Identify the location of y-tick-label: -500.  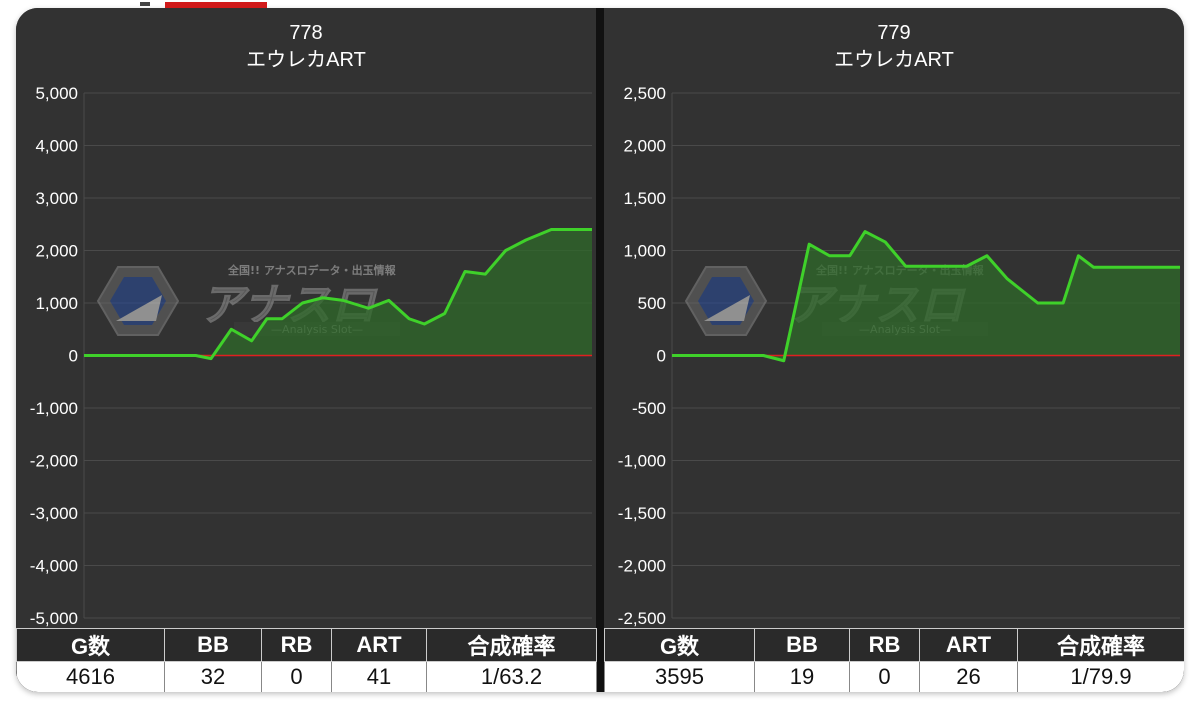
(649, 408).